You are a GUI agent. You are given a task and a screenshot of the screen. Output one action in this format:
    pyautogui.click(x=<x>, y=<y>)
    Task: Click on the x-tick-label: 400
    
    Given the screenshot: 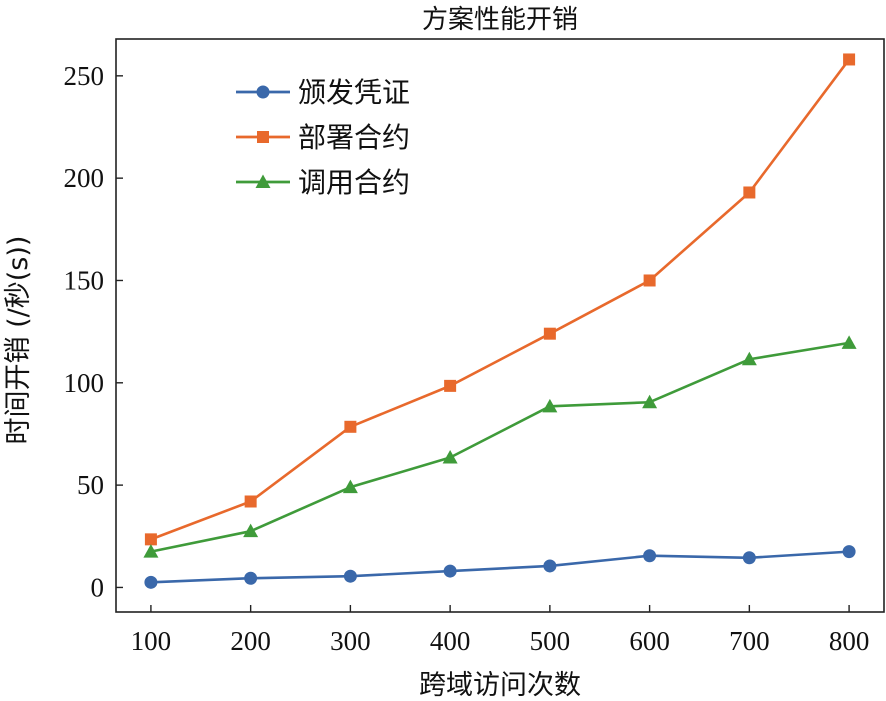 What is the action you would take?
    pyautogui.click(x=450, y=641)
    